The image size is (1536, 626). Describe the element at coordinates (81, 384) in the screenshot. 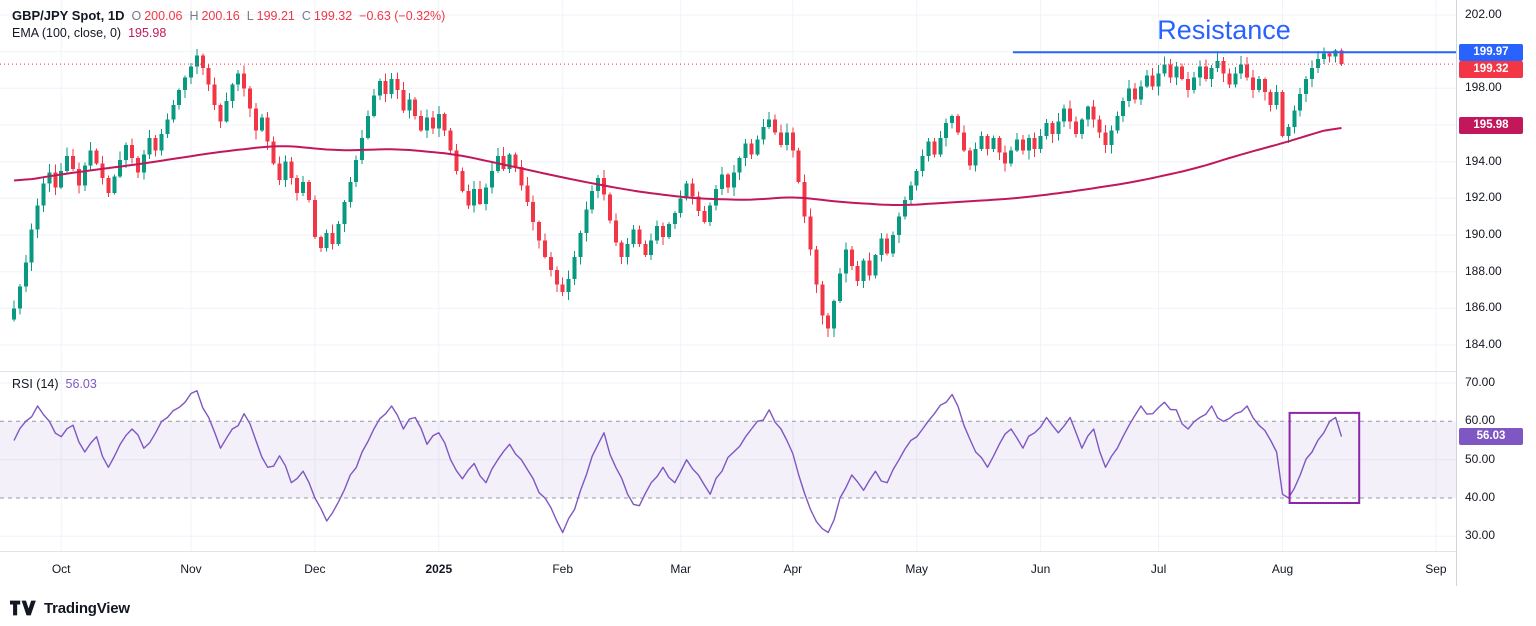

I see `rsi-legend-value: 56.03` at that location.